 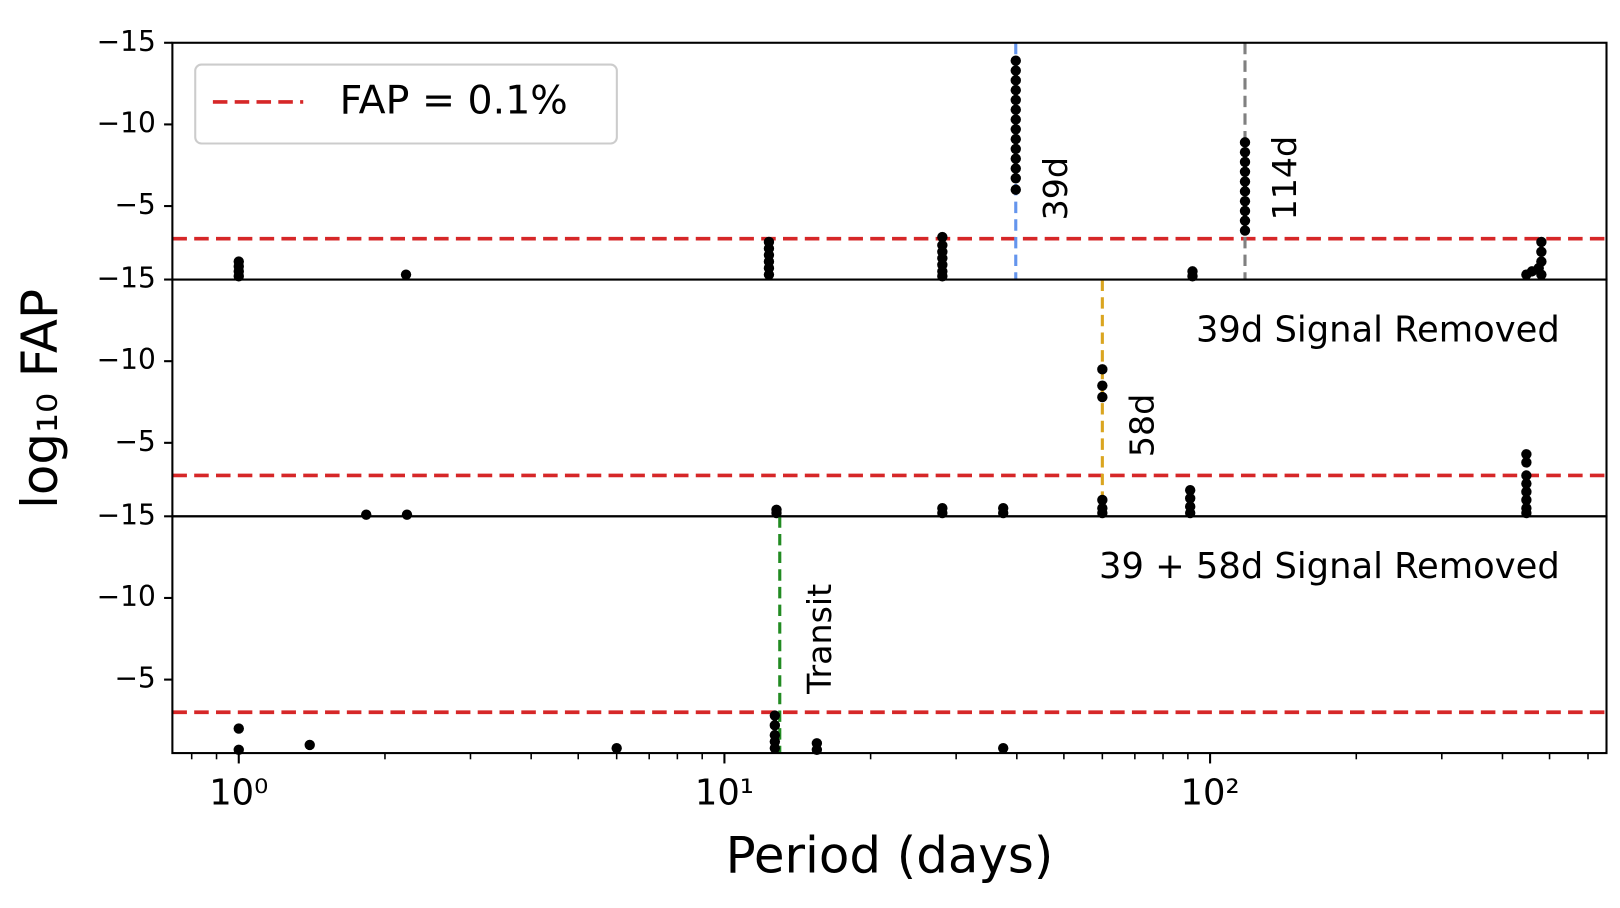 What do you see at coordinates (238, 793) in the screenshot?
I see `x-tick-label: 10⁰` at bounding box center [238, 793].